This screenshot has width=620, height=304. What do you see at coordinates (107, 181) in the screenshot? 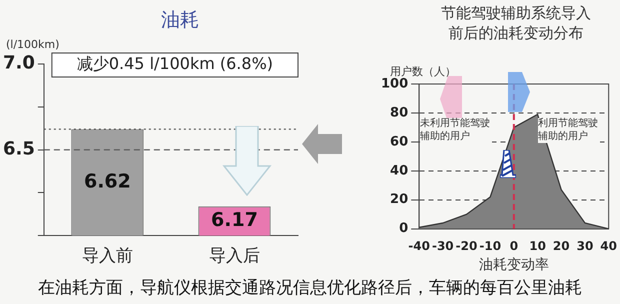
I see `data-label: 6.62` at bounding box center [107, 181].